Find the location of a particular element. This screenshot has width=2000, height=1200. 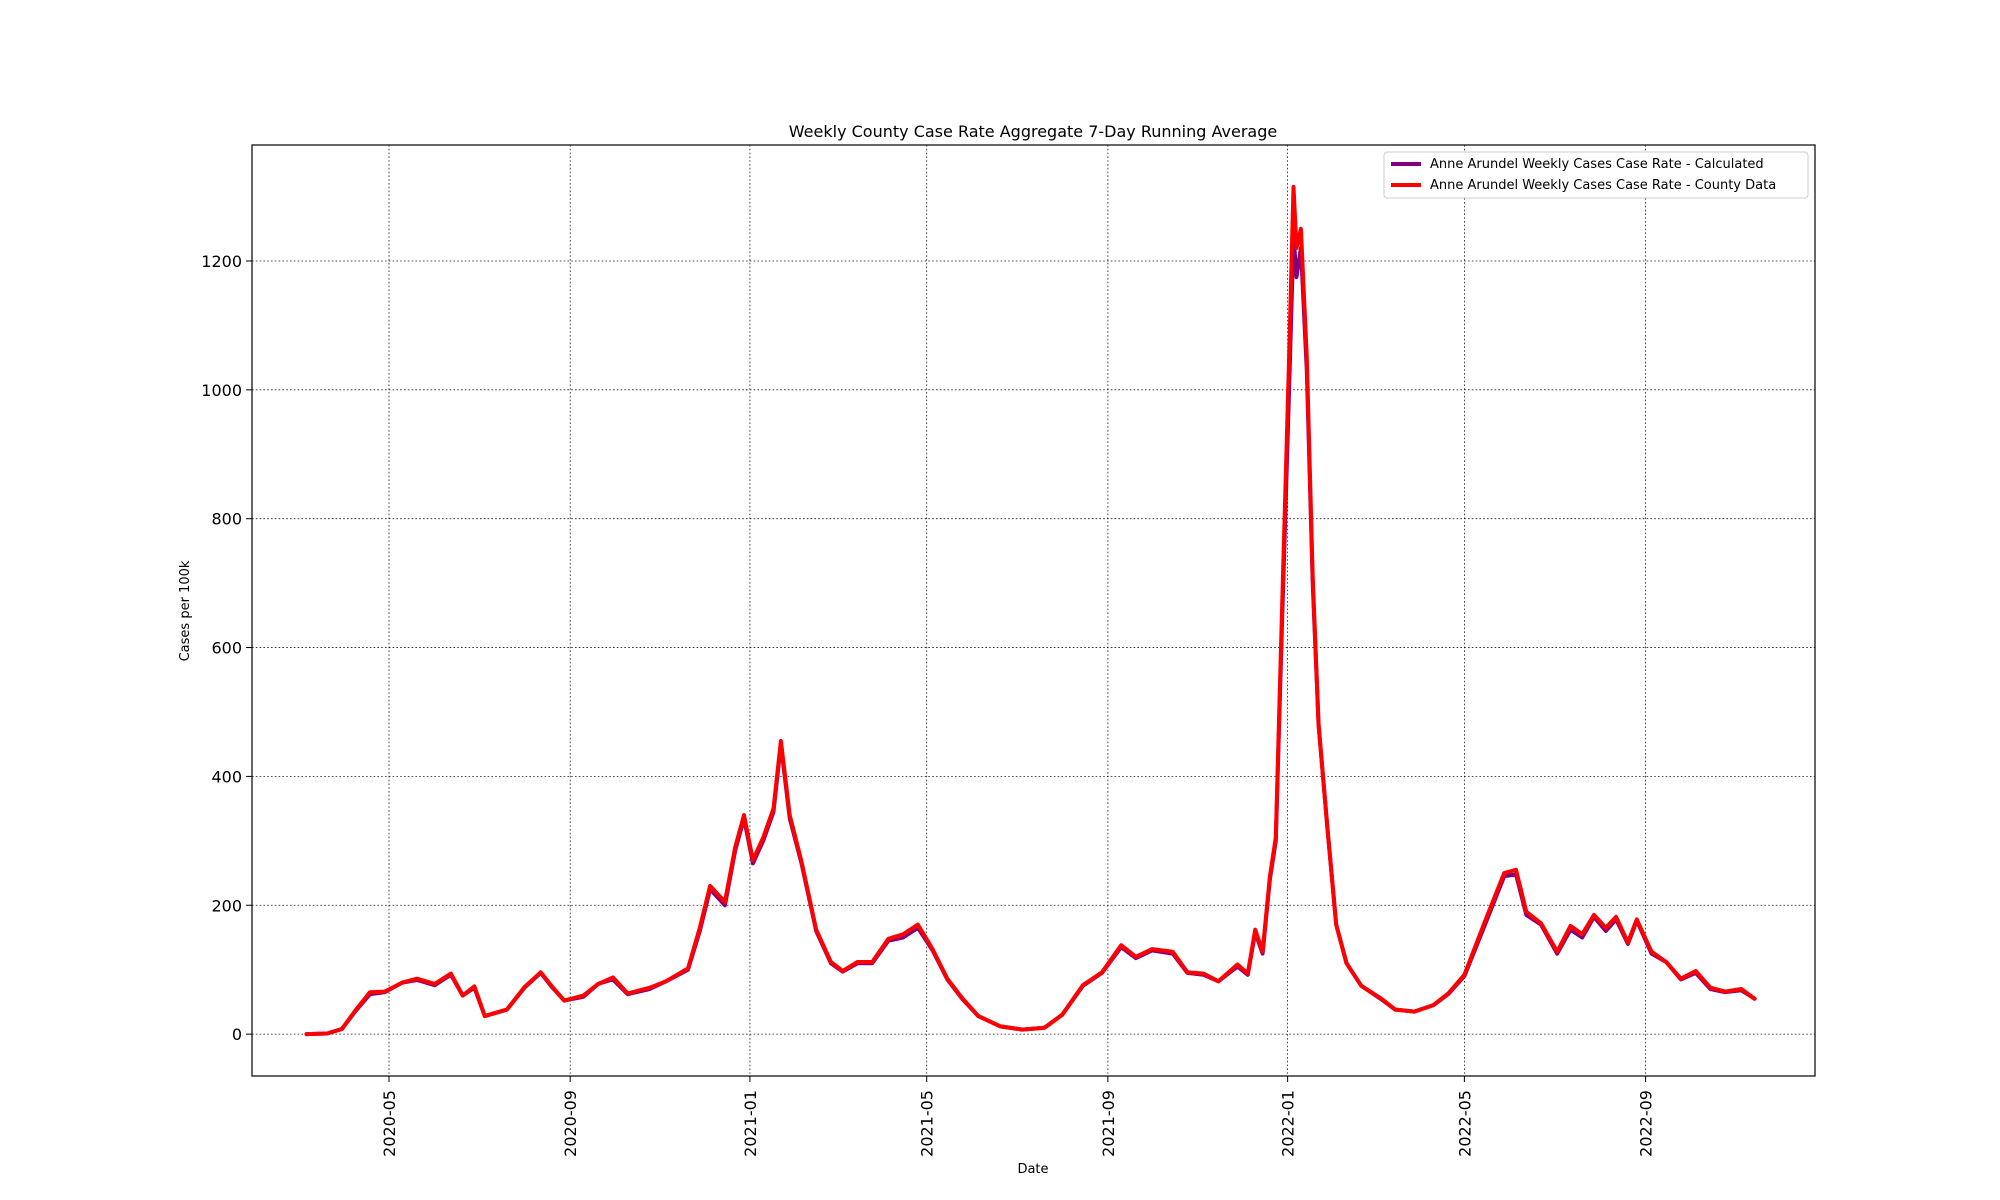

y-tick-label: 800 is located at coordinates (226, 519).